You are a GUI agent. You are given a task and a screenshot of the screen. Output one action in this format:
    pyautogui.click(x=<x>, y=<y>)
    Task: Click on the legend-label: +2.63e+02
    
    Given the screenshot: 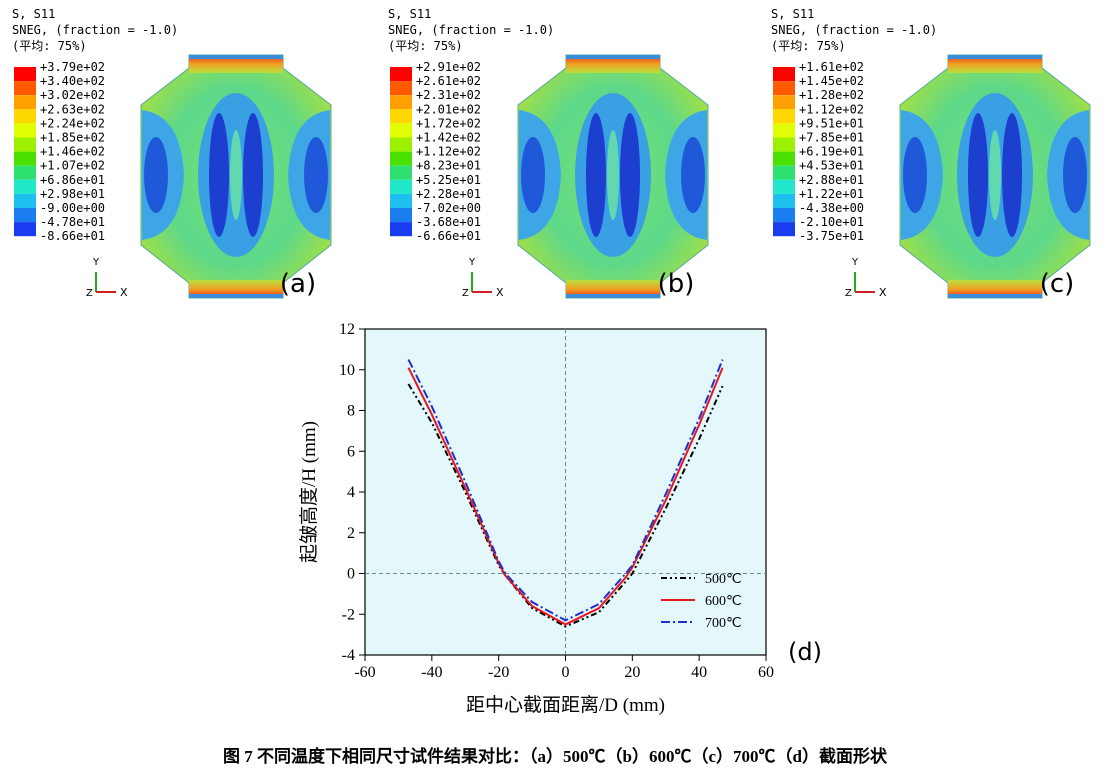 What is the action you would take?
    pyautogui.click(x=72, y=109)
    